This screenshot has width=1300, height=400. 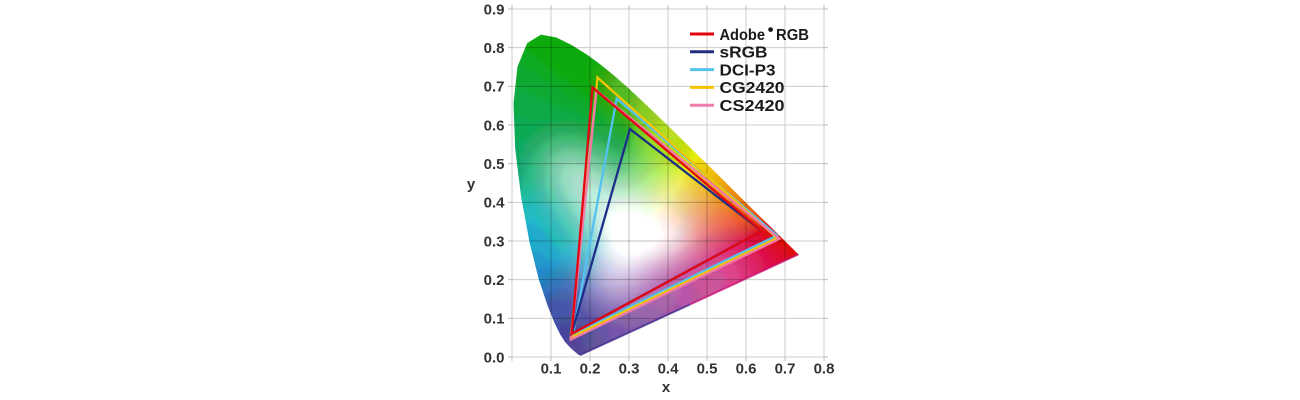 I want to click on svg-text: CG2420, so click(x=752, y=88).